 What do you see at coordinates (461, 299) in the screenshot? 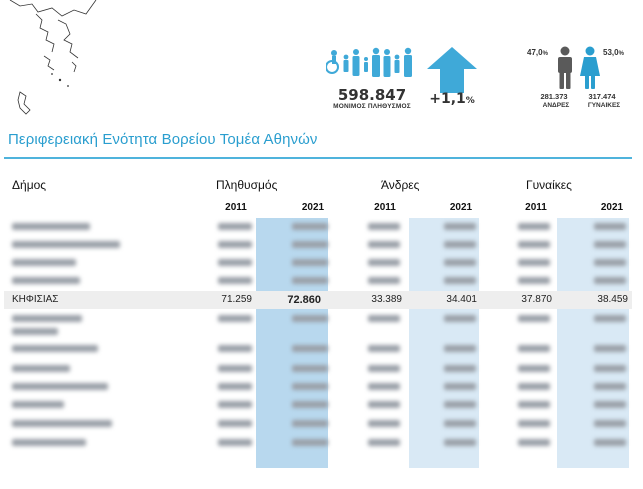
I see `men-2021-value: 34.401` at bounding box center [461, 299].